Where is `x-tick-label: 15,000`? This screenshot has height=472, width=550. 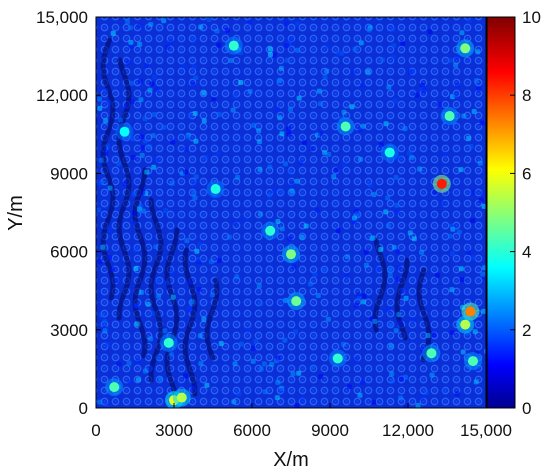 x-tick-label: 15,000 is located at coordinates (486, 430).